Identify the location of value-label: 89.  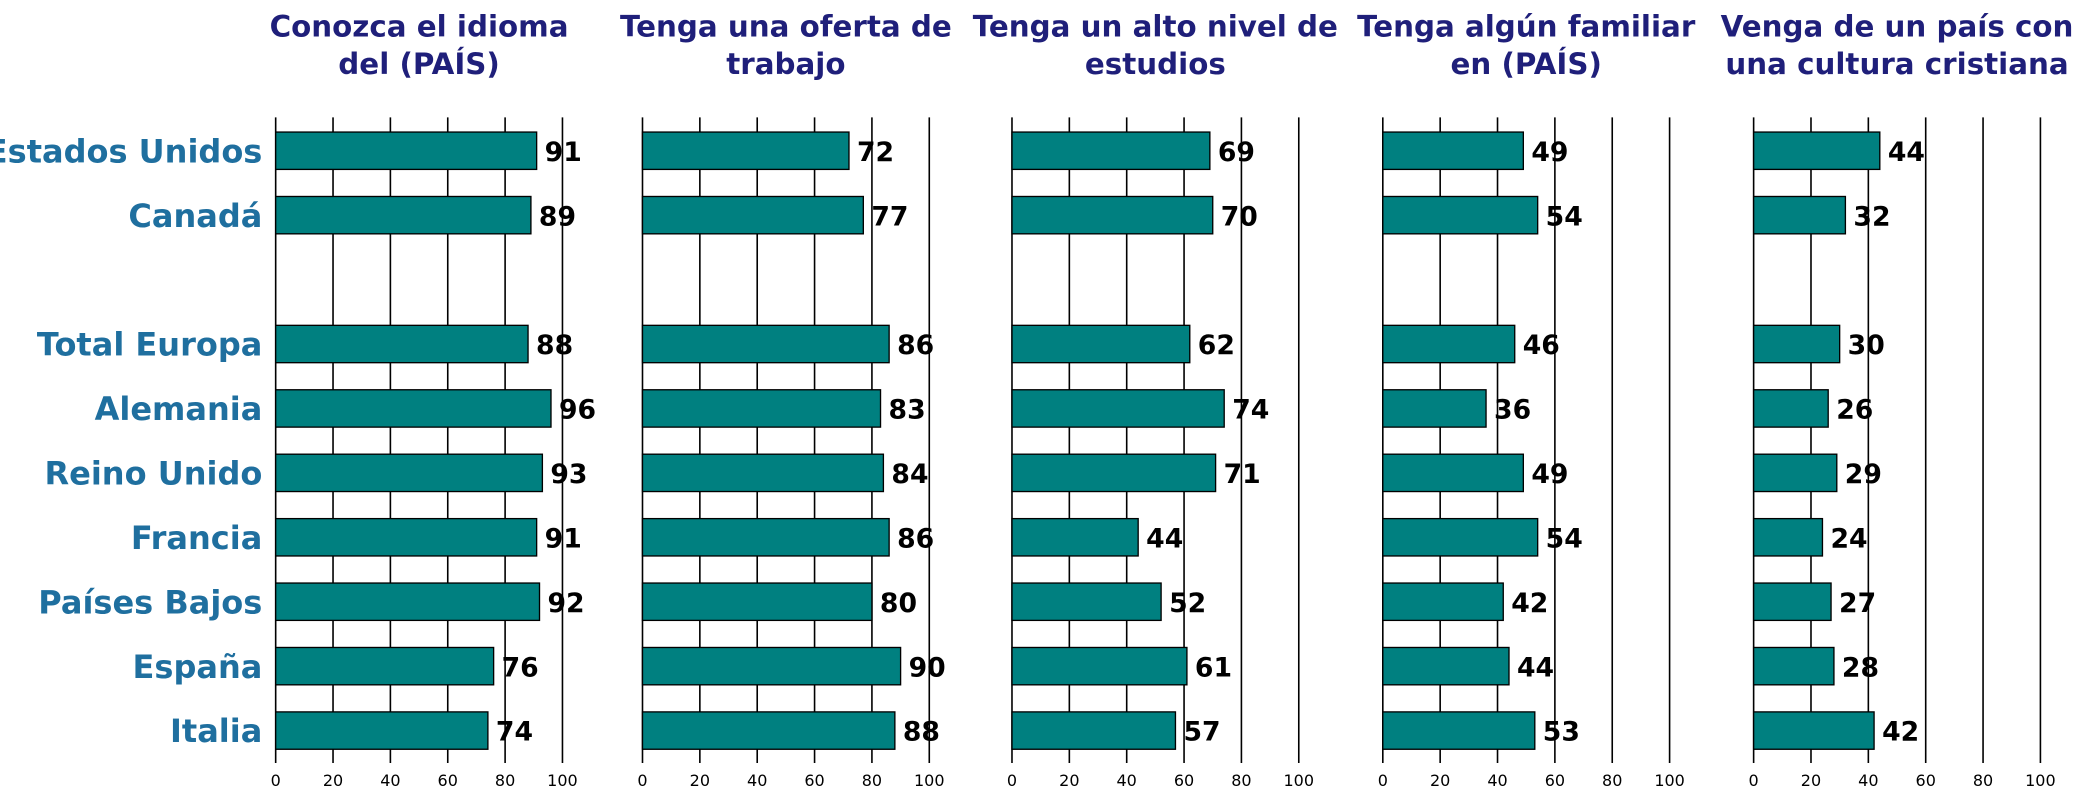
(557, 216).